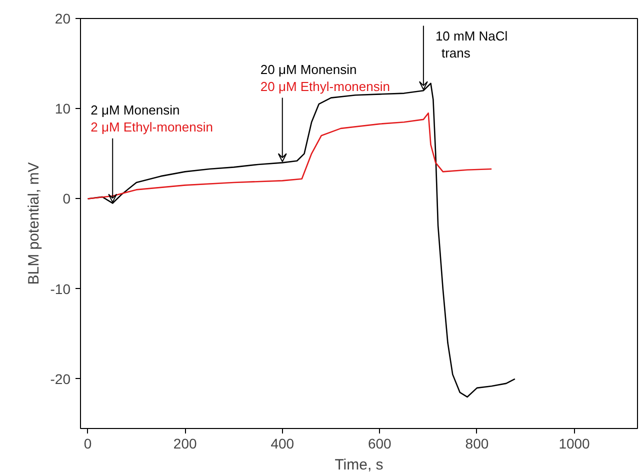 Image resolution: width=641 pixels, height=476 pixels. Describe the element at coordinates (471, 44) in the screenshot. I see `annotation: 10 mM NaCl trans` at that location.